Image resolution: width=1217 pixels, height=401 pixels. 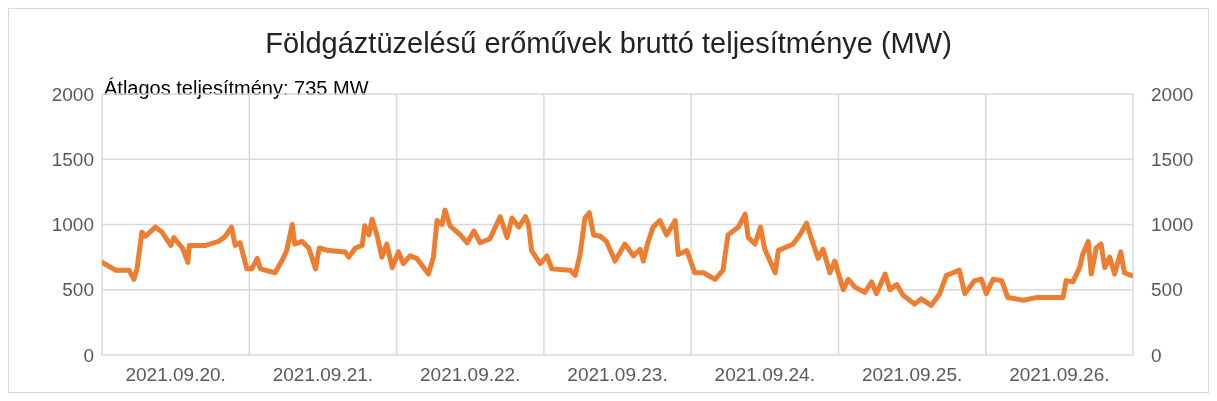 I want to click on x-tick-label: 2021.09.22., so click(x=470, y=374).